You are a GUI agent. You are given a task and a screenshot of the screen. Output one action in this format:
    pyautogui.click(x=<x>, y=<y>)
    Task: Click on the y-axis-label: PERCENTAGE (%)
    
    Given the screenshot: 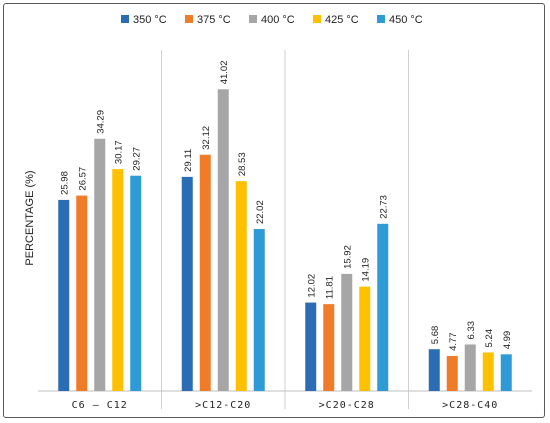 What is the action you would take?
    pyautogui.click(x=30, y=217)
    